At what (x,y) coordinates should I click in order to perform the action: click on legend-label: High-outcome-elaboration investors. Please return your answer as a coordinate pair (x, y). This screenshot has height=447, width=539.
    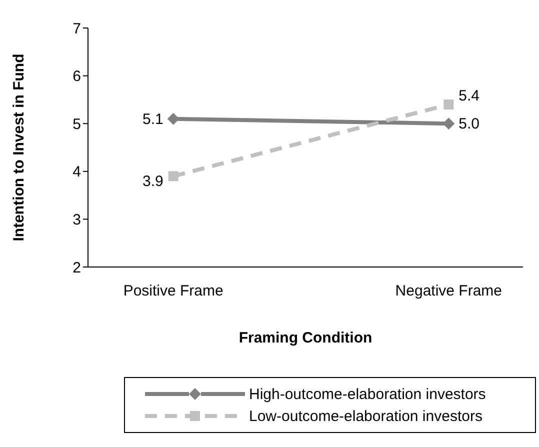
    Looking at the image, I should click on (367, 394).